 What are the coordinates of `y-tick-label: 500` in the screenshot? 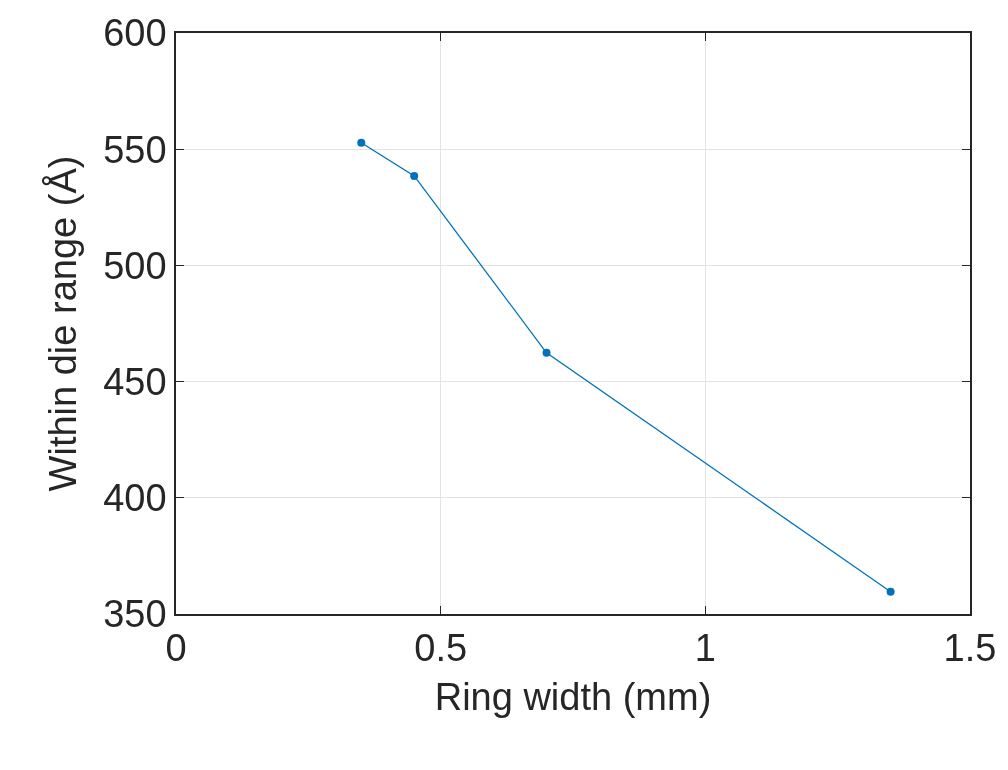 It's located at (135, 265).